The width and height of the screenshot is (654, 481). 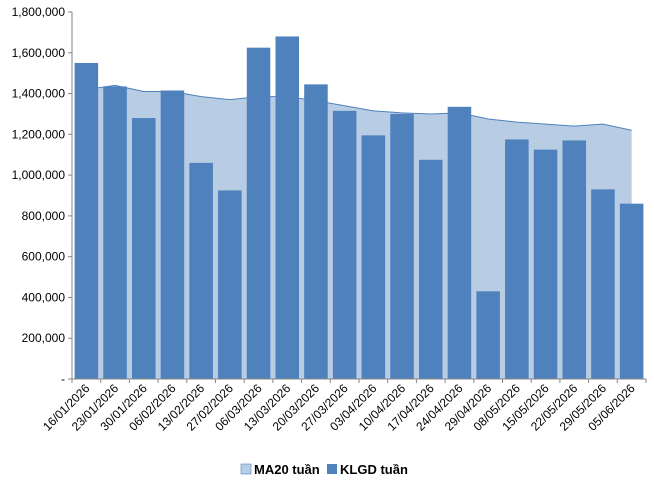 I want to click on legend: MA20 tuần KLGD tuần, so click(x=324, y=469).